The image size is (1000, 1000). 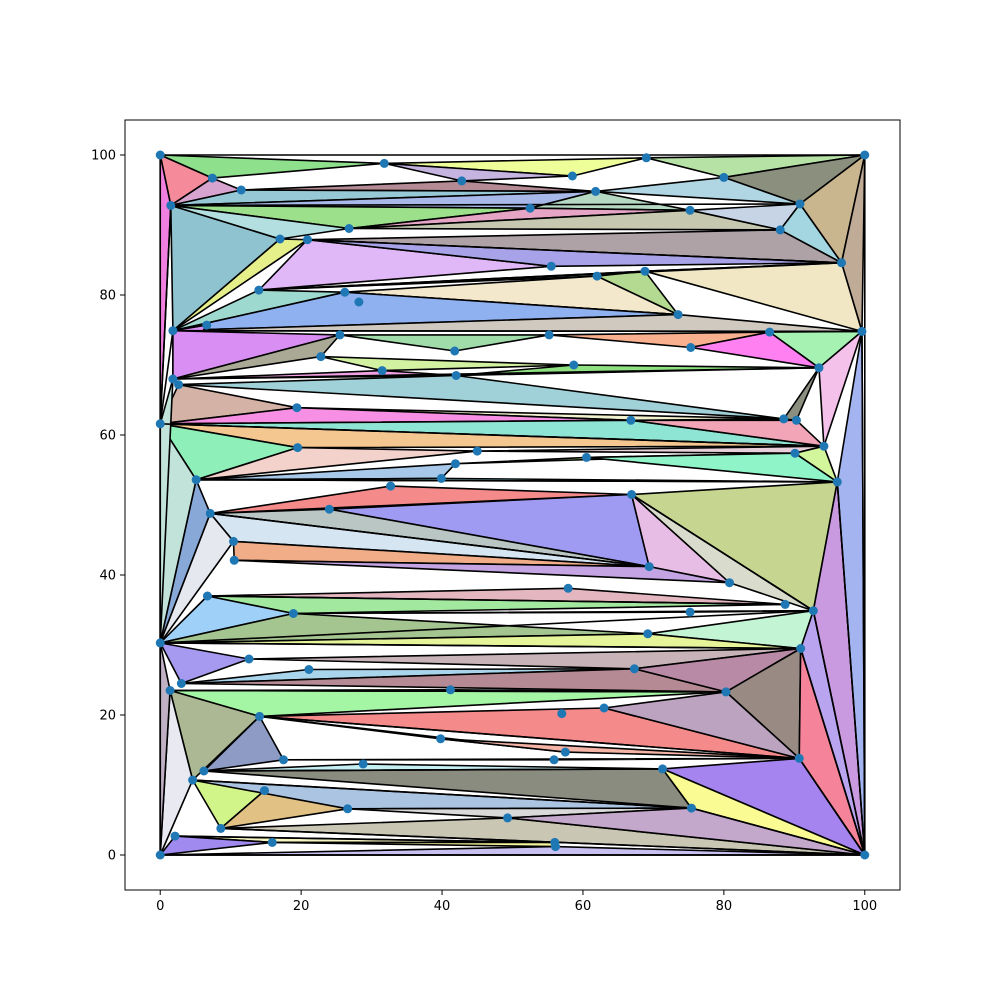 What do you see at coordinates (107, 716) in the screenshot?
I see `y-tick-label-1: 20` at bounding box center [107, 716].